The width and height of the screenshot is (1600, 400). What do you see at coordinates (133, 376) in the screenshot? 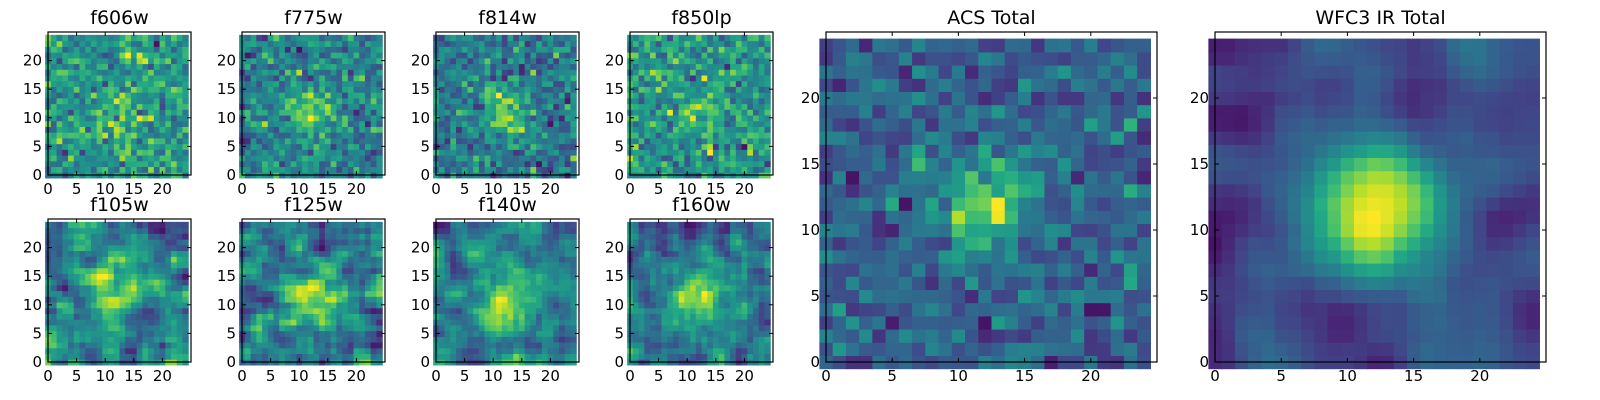
I see `x-tick-label: 15` at bounding box center [133, 376].